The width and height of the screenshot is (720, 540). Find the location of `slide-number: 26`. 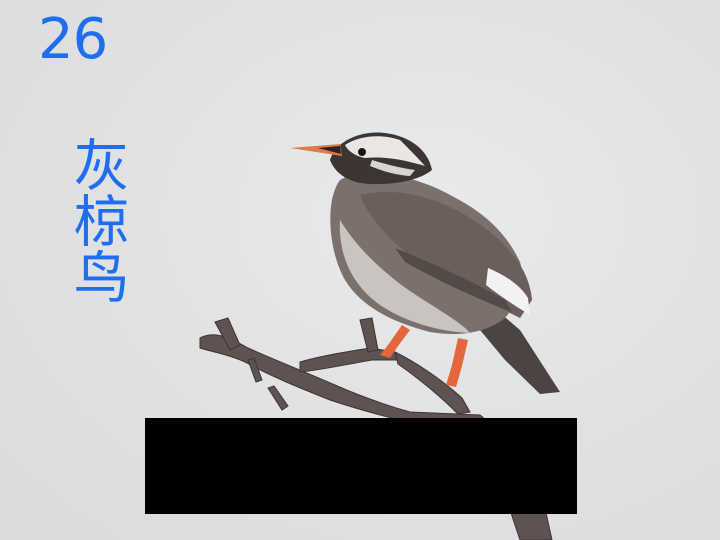

slide-number: 26 is located at coordinates (73, 39).